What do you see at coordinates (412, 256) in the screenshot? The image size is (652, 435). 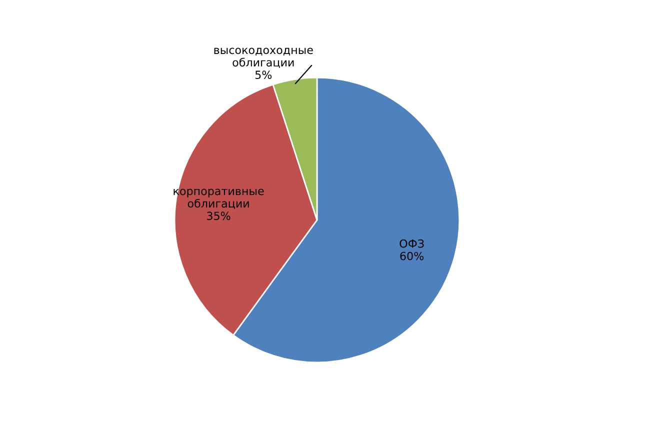 I see `data-label: 60%` at bounding box center [412, 256].